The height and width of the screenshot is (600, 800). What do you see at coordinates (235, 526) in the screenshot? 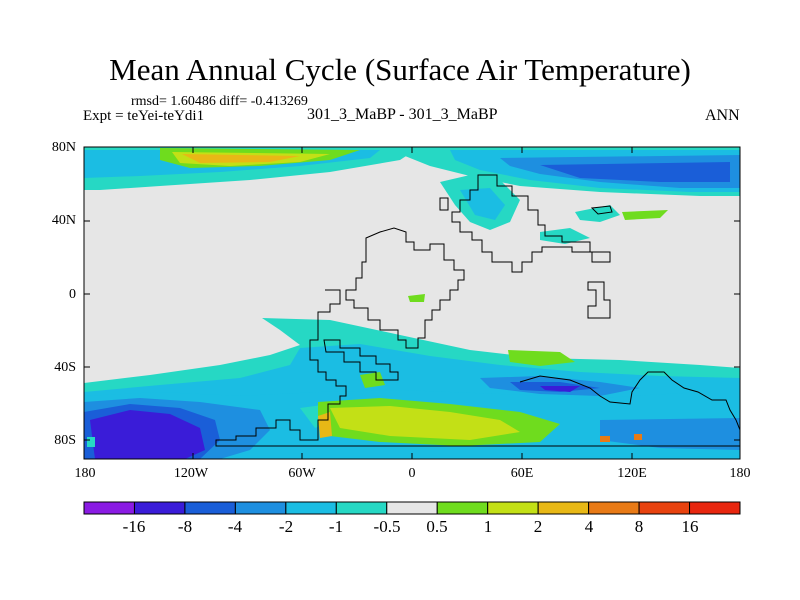
I see `colorbar-label: -4` at bounding box center [235, 526].